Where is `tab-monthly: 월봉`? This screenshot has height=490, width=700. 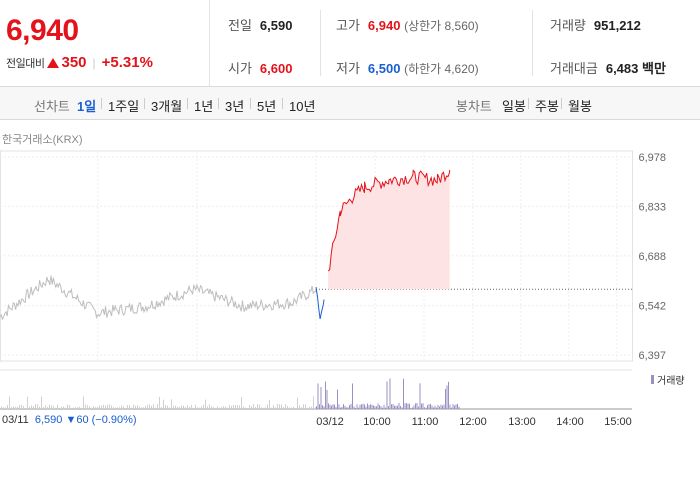
tab-monthly: 월봉 is located at coordinates (580, 106).